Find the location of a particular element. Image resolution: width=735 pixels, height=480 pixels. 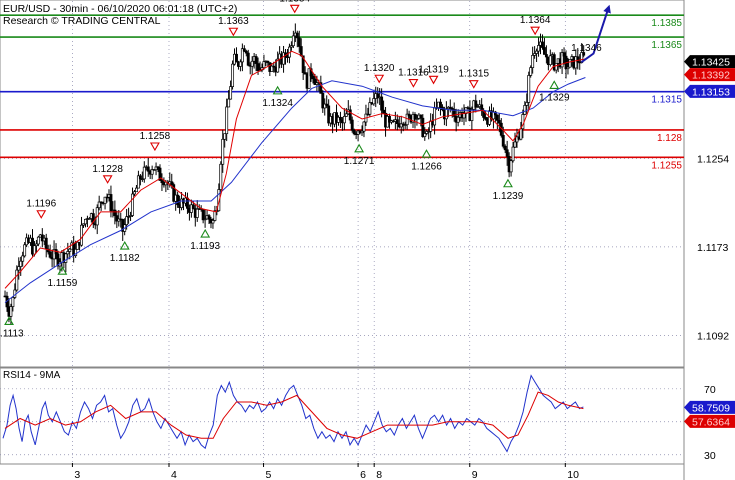

rsi-ma-value-tag-label: 57.6364 is located at coordinates (711, 422).